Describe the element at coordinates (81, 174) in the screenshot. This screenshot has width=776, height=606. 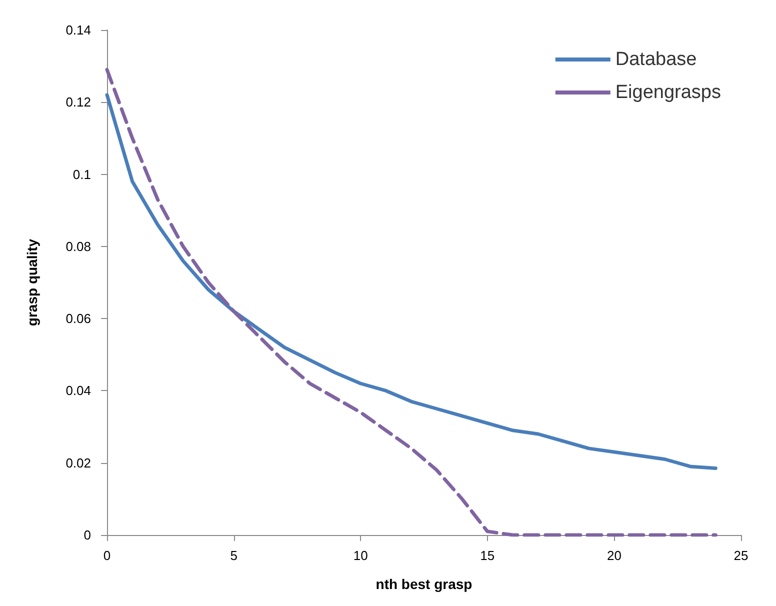
I see `y-tick-label: 0.1` at that location.